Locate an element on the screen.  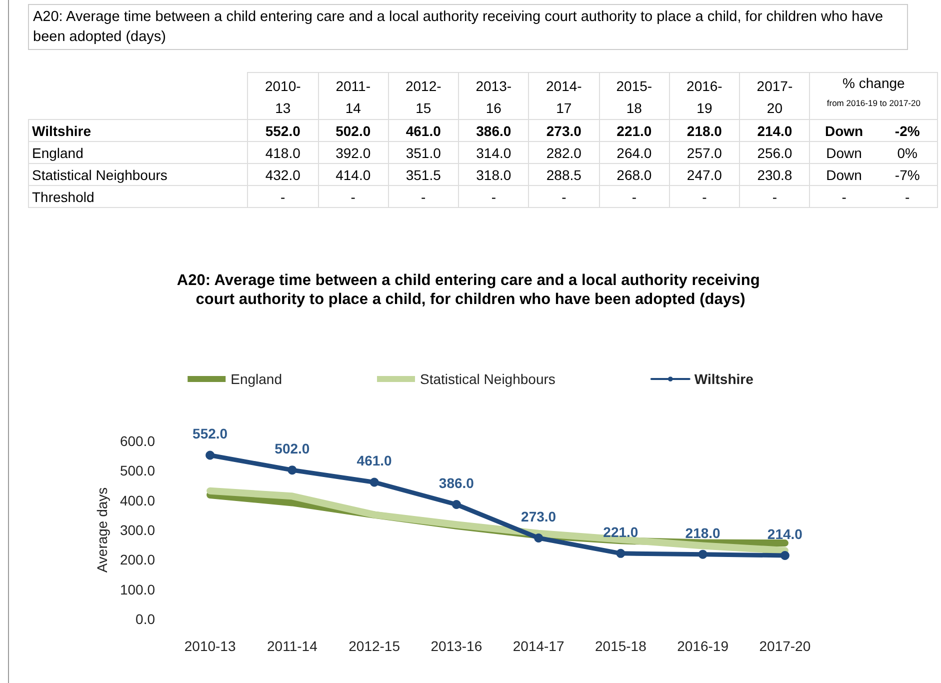
data-label: 264.0 is located at coordinates (634, 153).